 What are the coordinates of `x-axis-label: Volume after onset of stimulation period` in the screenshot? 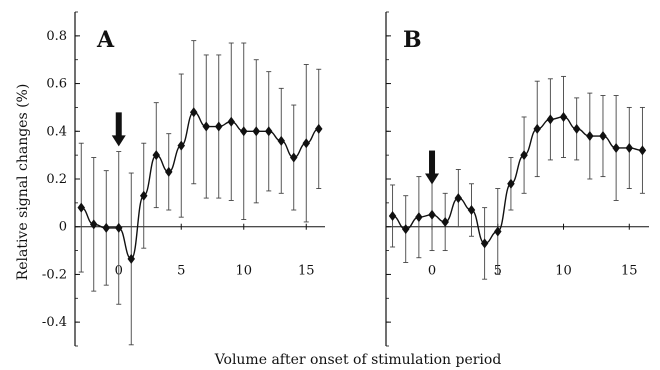 It's located at (358, 360).